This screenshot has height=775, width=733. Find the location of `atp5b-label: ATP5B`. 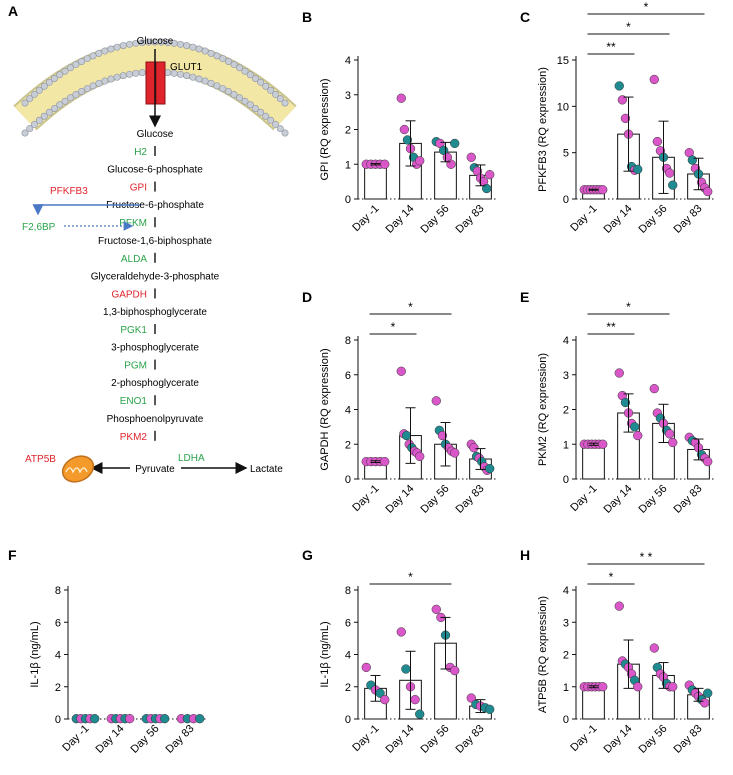

atp5b-label: ATP5B is located at coordinates (40, 459).